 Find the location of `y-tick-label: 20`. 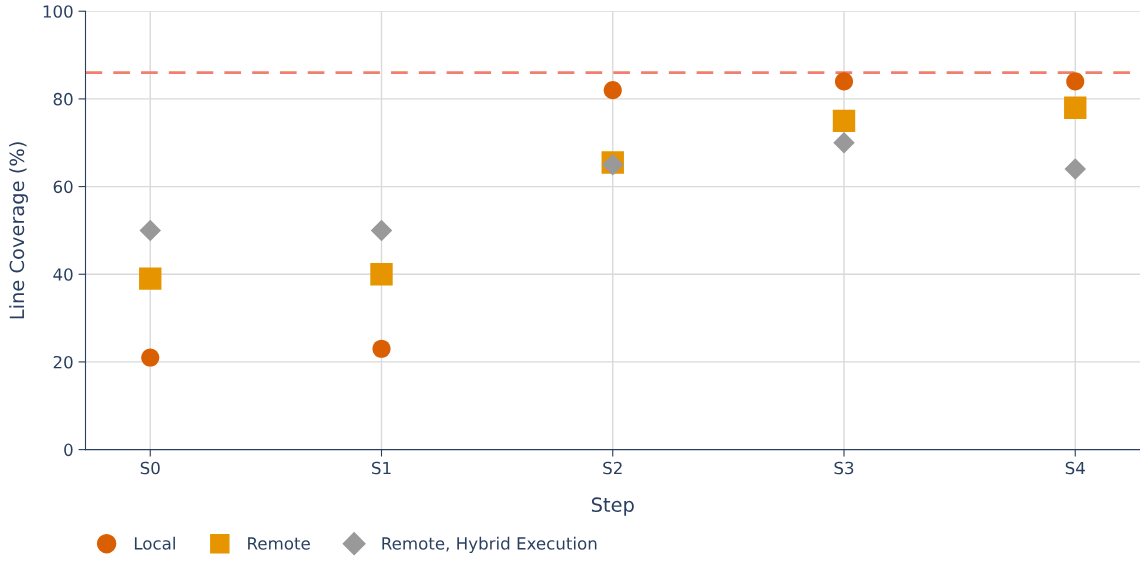

y-tick-label: 20 is located at coordinates (63, 362).